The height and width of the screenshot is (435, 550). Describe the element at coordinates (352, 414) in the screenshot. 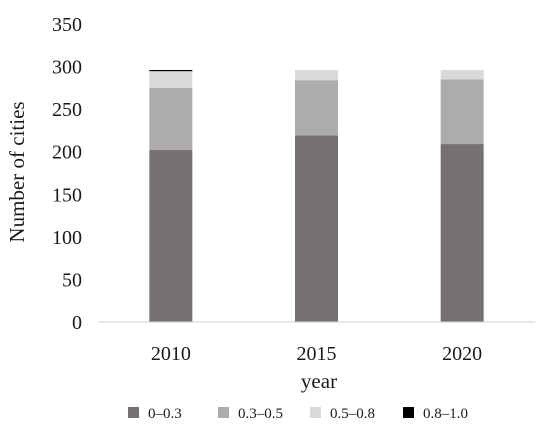

I see `legend-label: 0.5–0.8` at that location.